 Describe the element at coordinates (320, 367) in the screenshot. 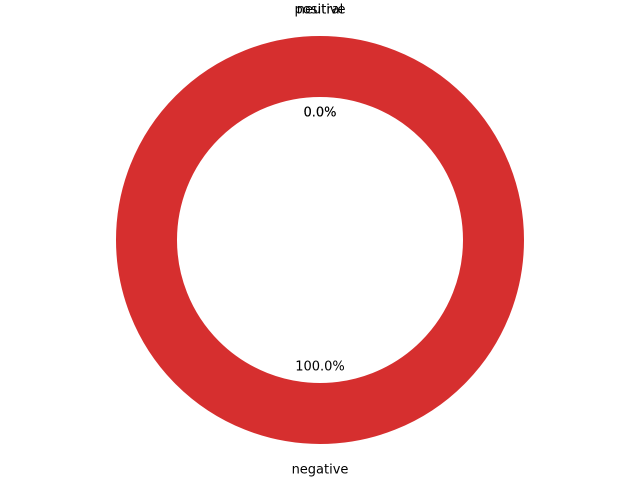

I see `slice-percent-negative: 100.0%` at that location.